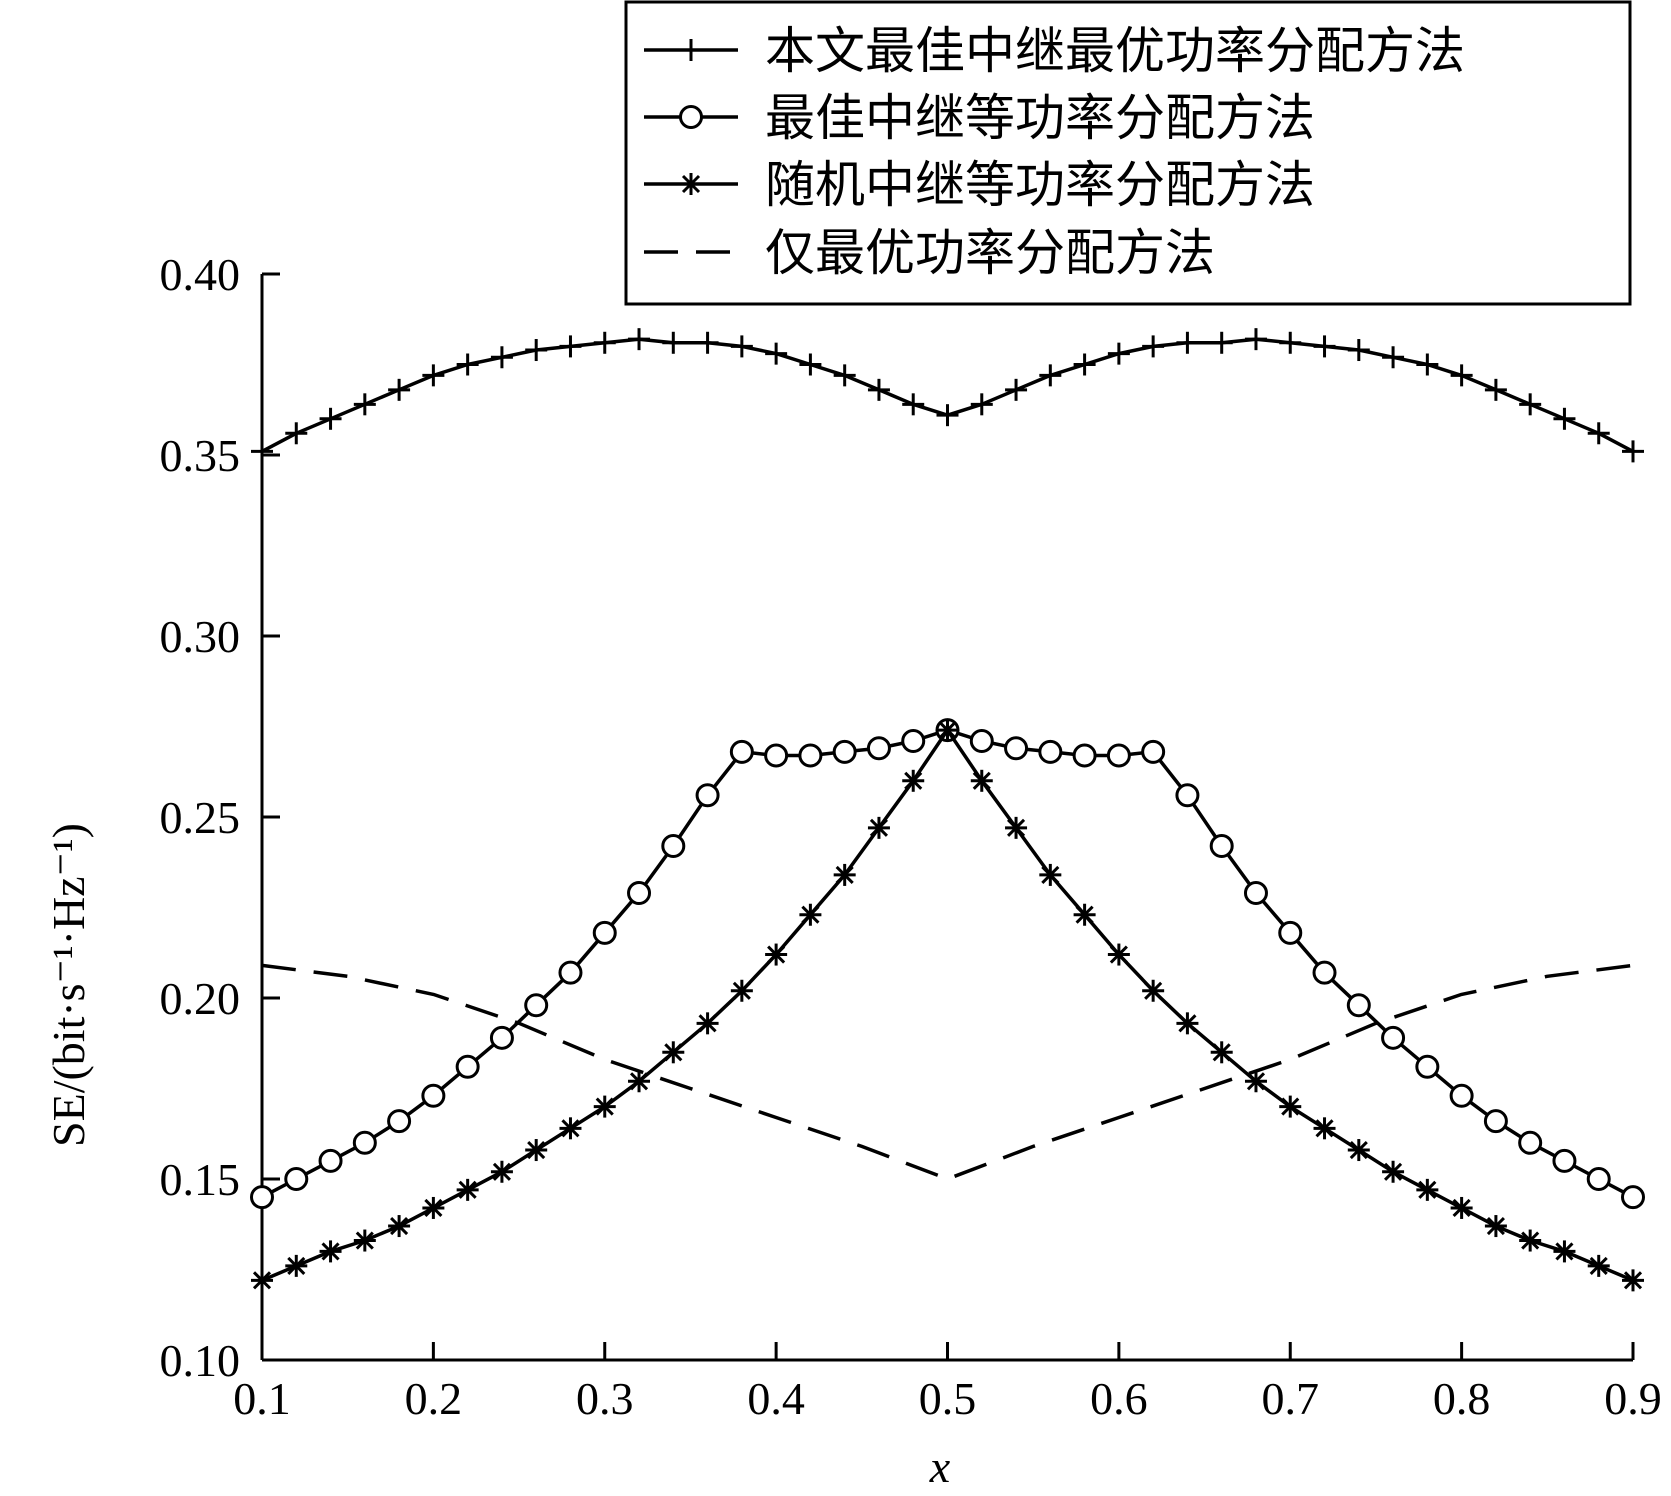  What do you see at coordinates (948, 1398) in the screenshot?
I see `x-tick-label: 0.5` at bounding box center [948, 1398].